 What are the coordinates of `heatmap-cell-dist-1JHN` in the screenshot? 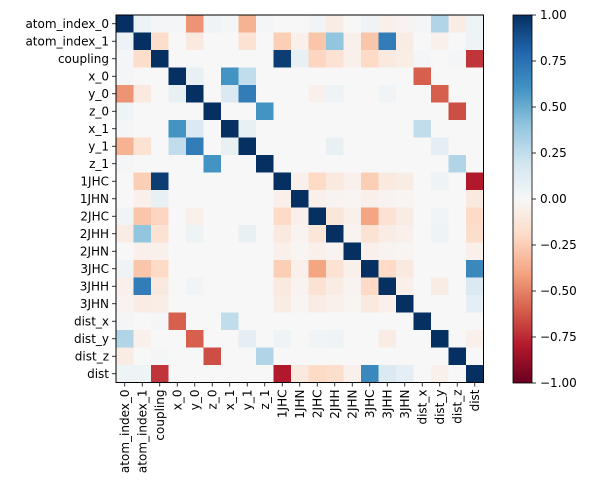 It's located at (300, 374).